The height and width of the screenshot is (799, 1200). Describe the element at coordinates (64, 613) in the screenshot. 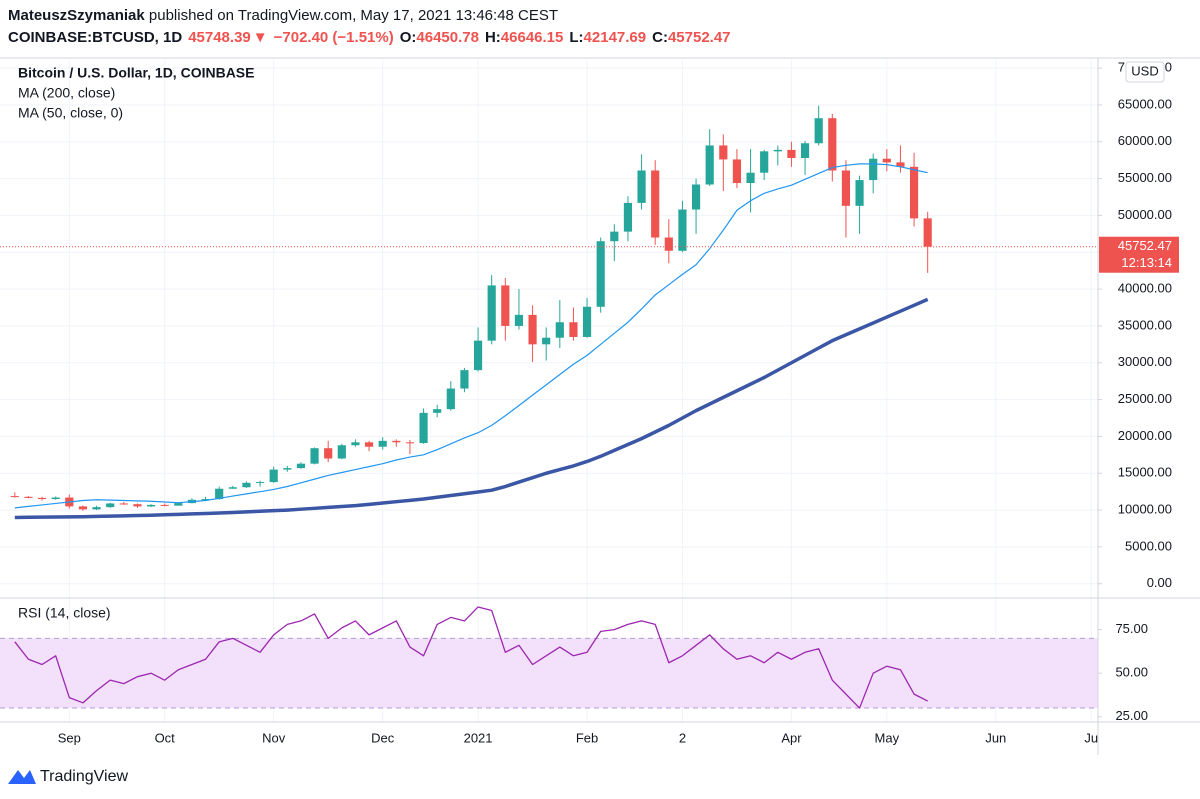

I see `rsi-title: RSI (14, close)` at that location.